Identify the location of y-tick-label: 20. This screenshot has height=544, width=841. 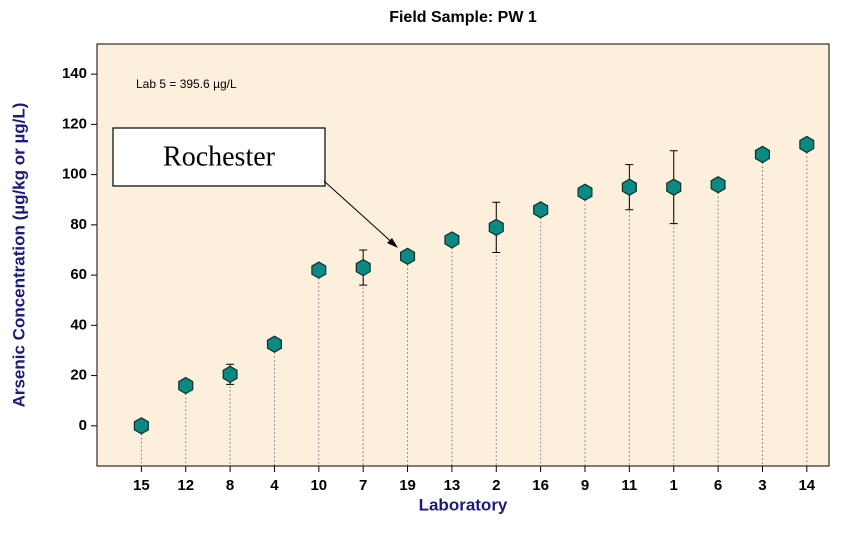
(78, 375).